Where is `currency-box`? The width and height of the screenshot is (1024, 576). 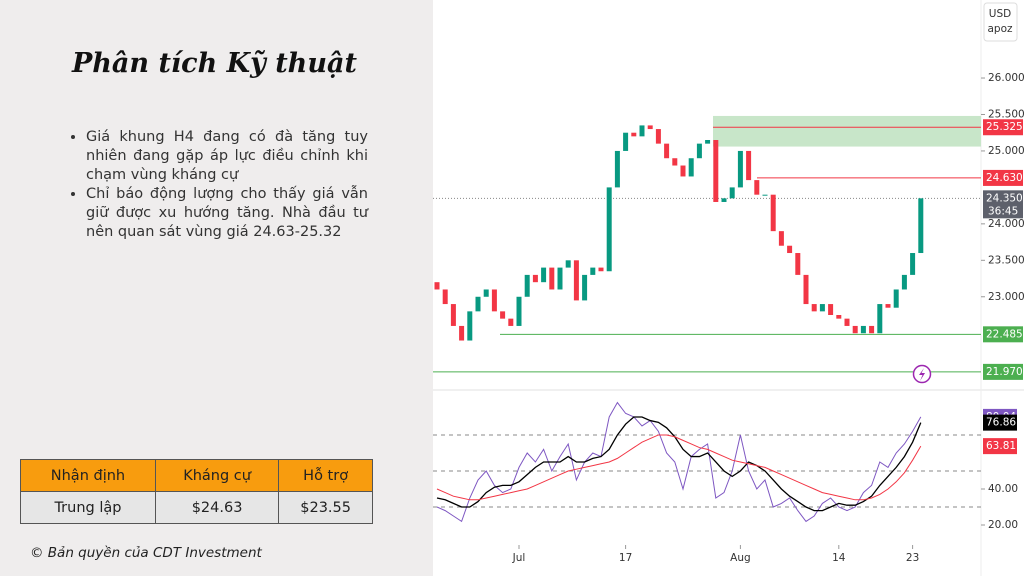 currency-box is located at coordinates (1000, 22).